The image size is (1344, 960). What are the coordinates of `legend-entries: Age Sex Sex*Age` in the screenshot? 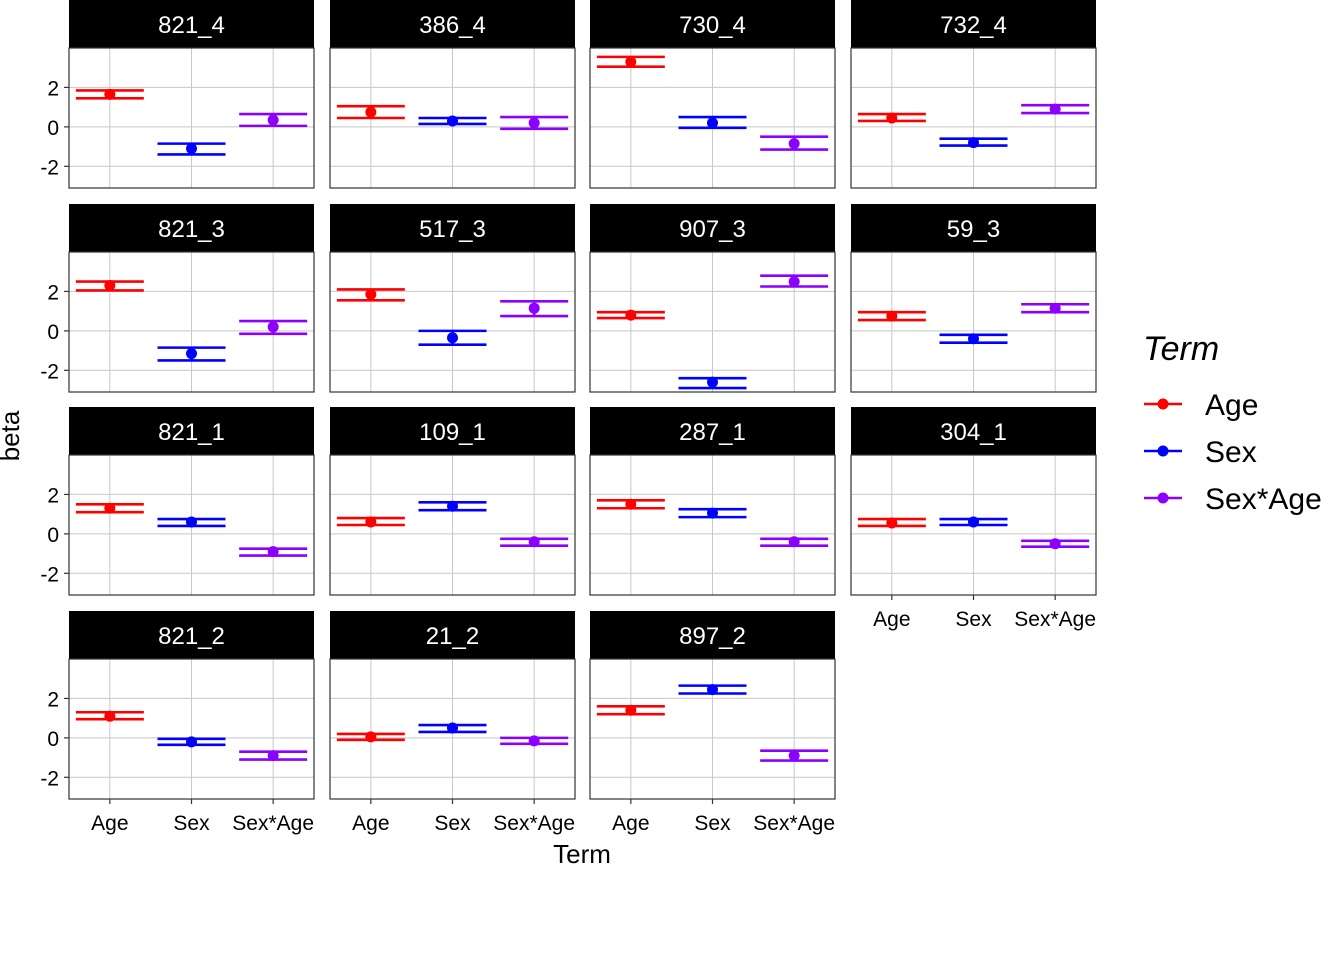 It's located at (1233, 452).